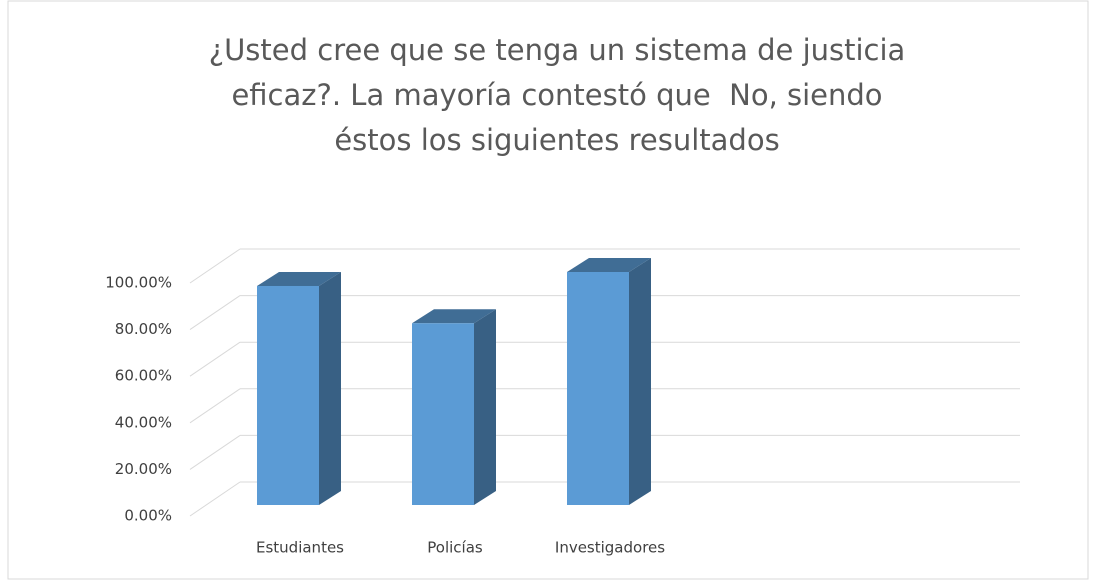  Describe the element at coordinates (610, 548) in the screenshot. I see `x-tick-label: Investigadores` at that location.